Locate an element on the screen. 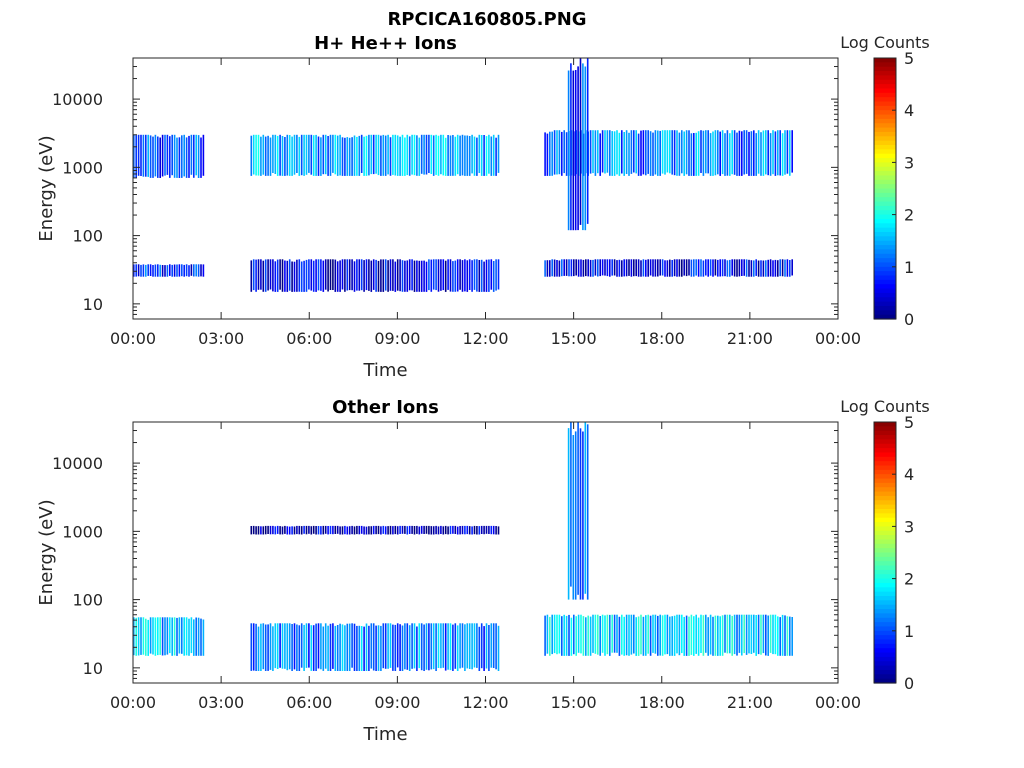 The height and width of the screenshot is (768, 1024). colorbar-tick-label: 5 is located at coordinates (909, 58).